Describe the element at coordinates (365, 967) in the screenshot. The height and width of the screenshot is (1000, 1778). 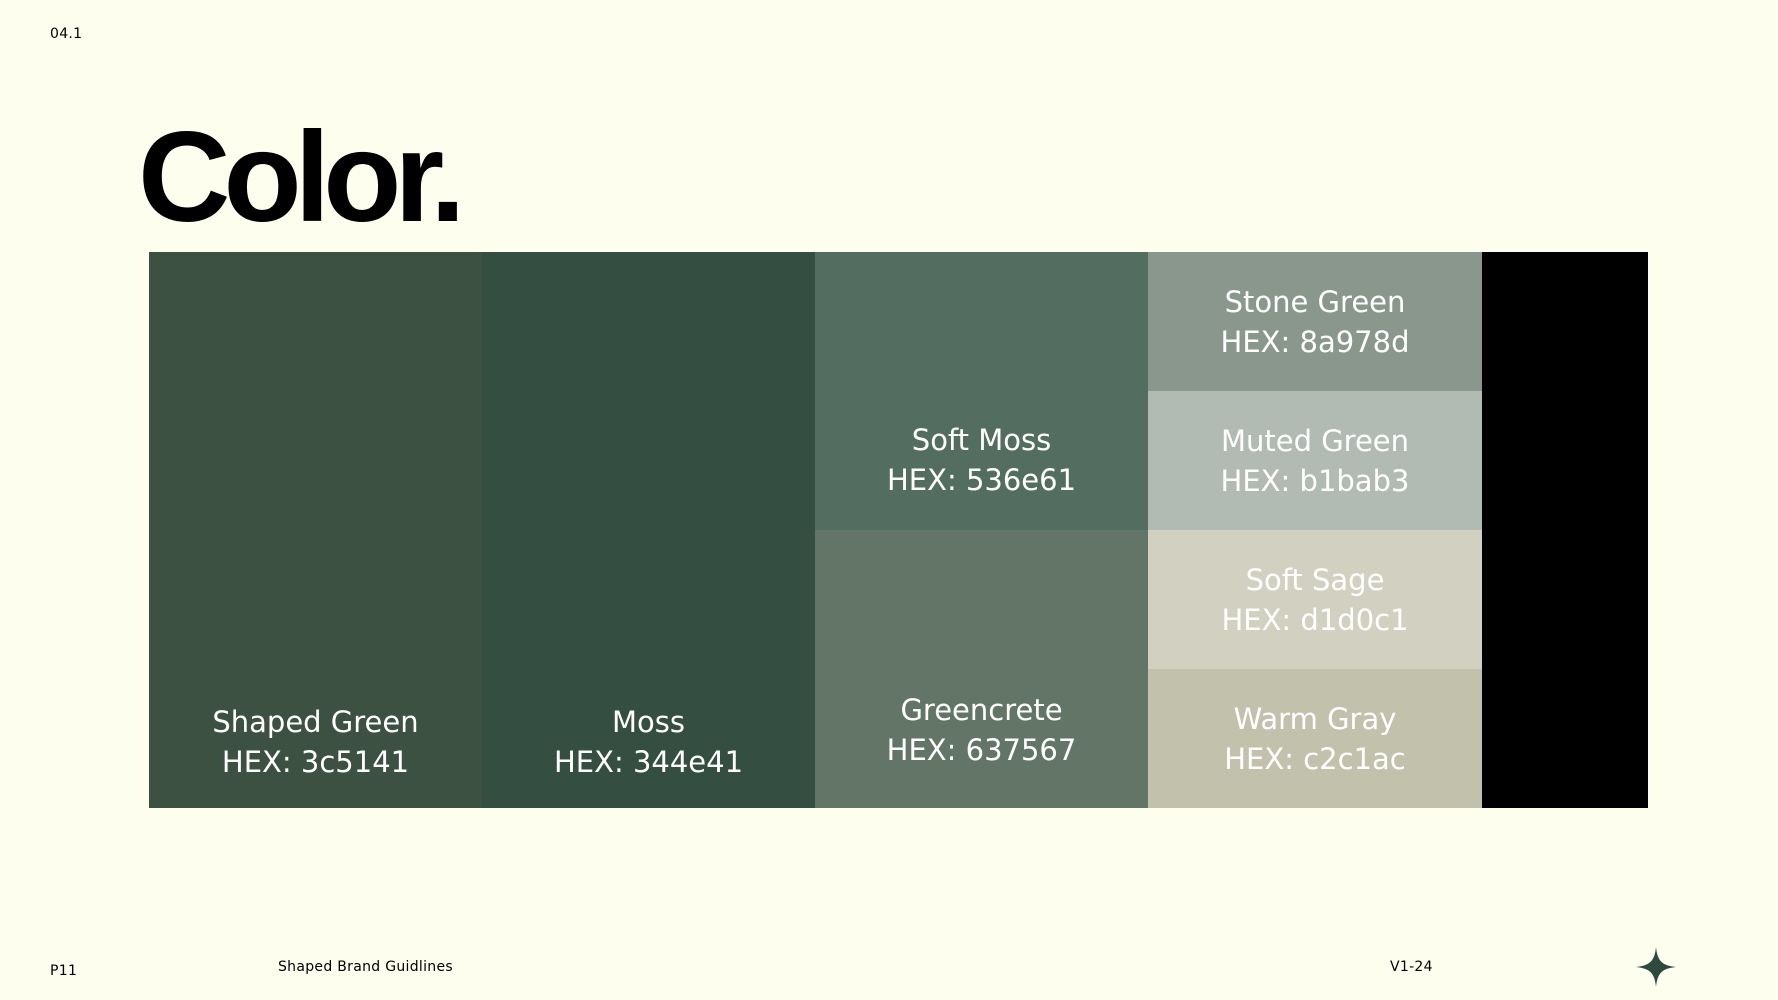
I see `document-title: Shaped Brand Guidlines` at that location.